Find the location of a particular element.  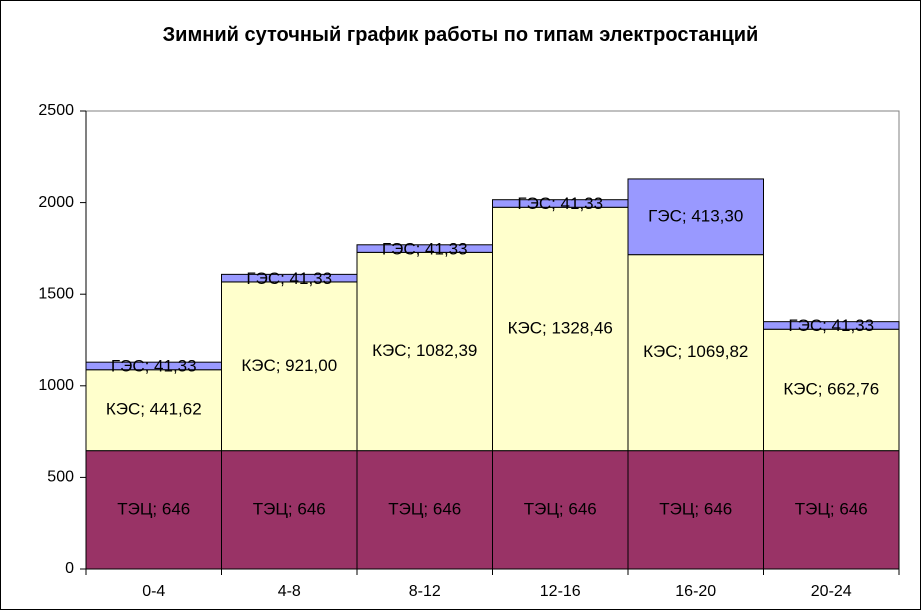

data-label: КЭС; 1328,46 is located at coordinates (560, 327).